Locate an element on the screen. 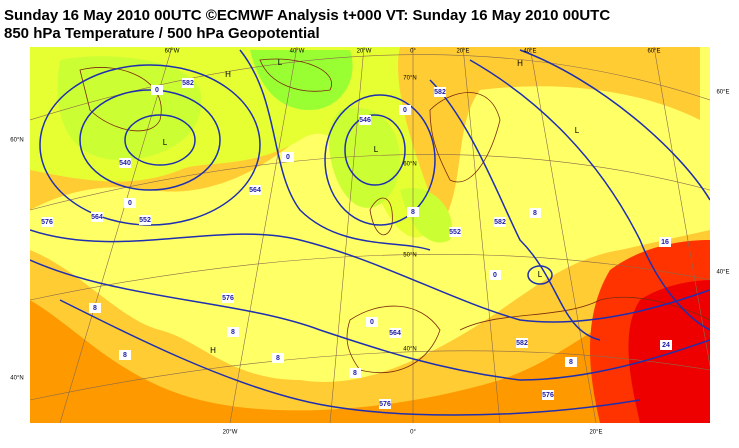 This screenshot has width=739, height=448. temperature-label: 24 is located at coordinates (666, 345).